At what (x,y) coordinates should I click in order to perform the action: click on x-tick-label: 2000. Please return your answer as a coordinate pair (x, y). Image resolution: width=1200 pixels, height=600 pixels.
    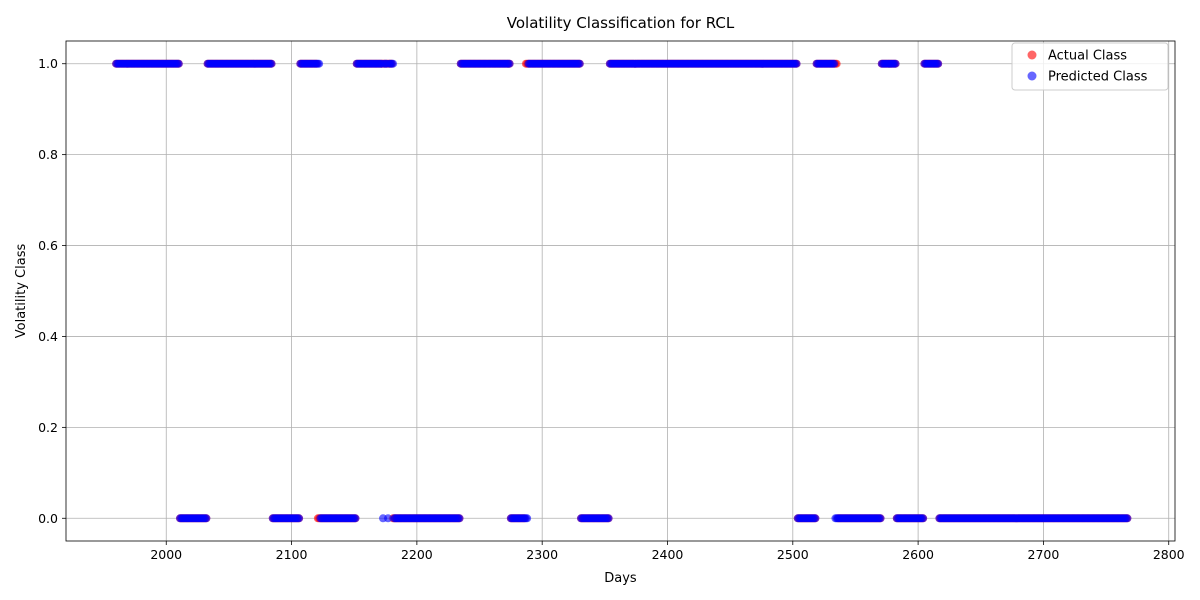
    Looking at the image, I should click on (166, 554).